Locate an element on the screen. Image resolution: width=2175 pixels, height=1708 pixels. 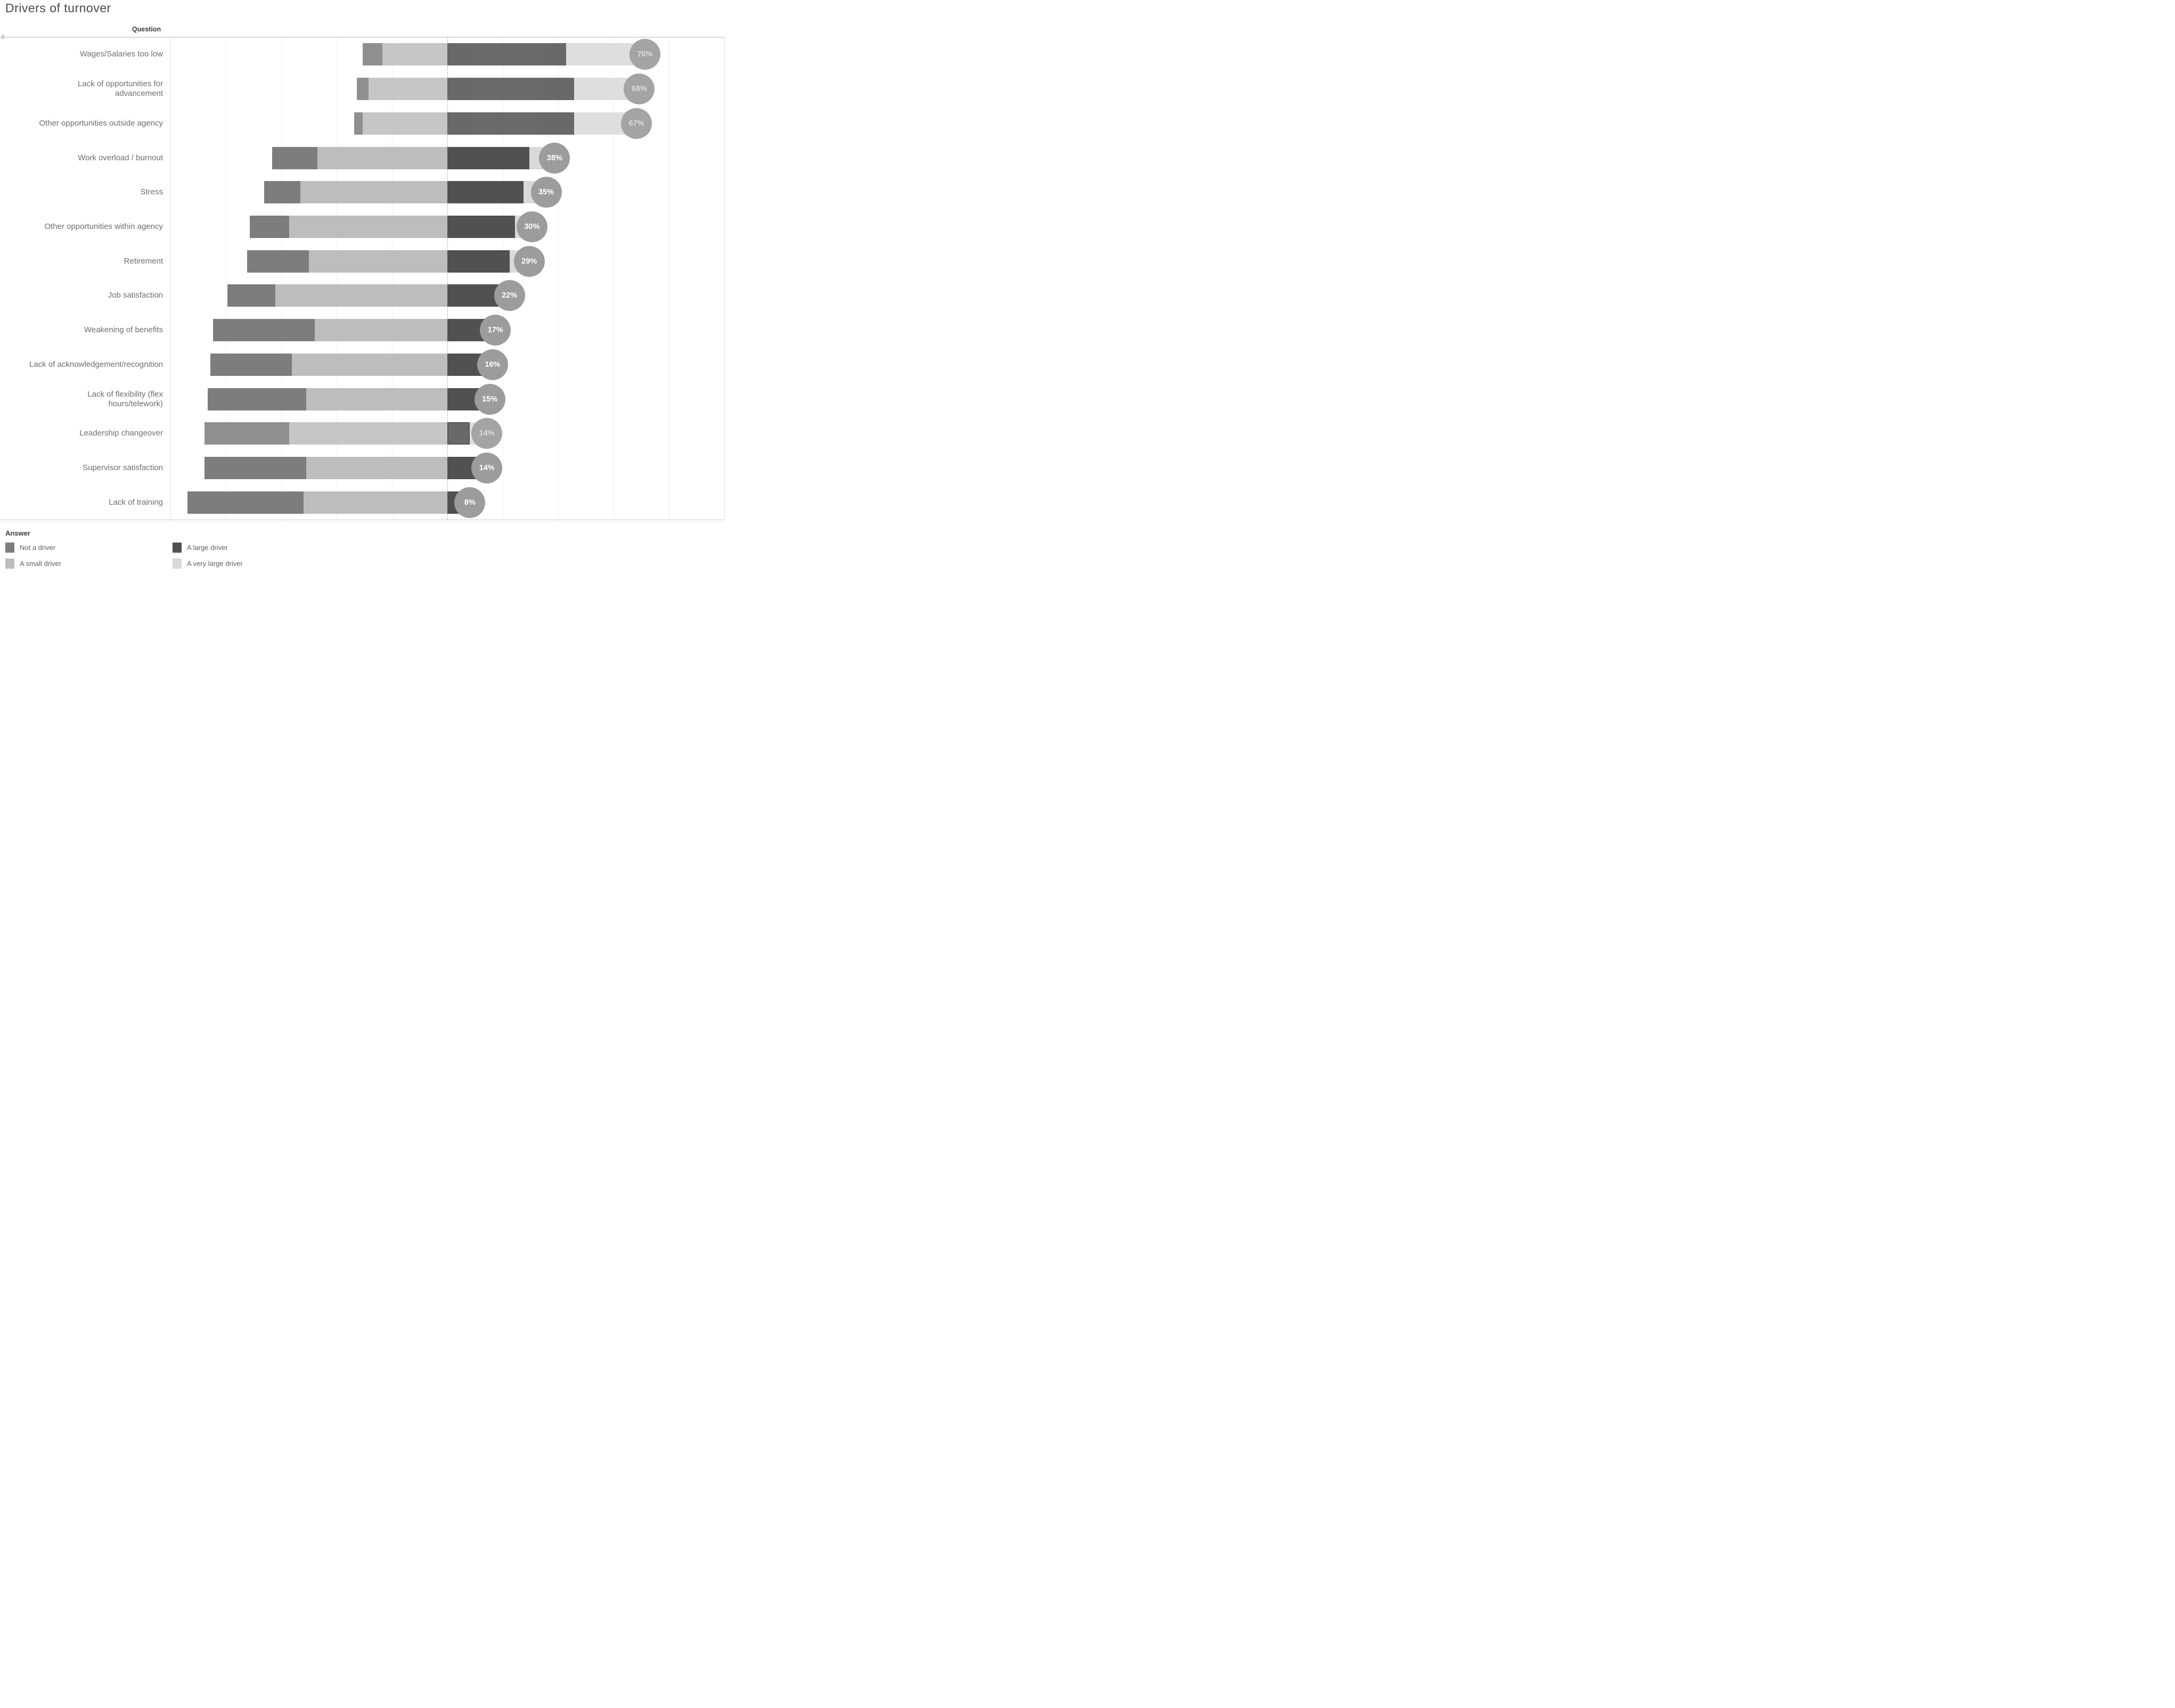
page-title: Drivers of turnover is located at coordinates (58, 8).